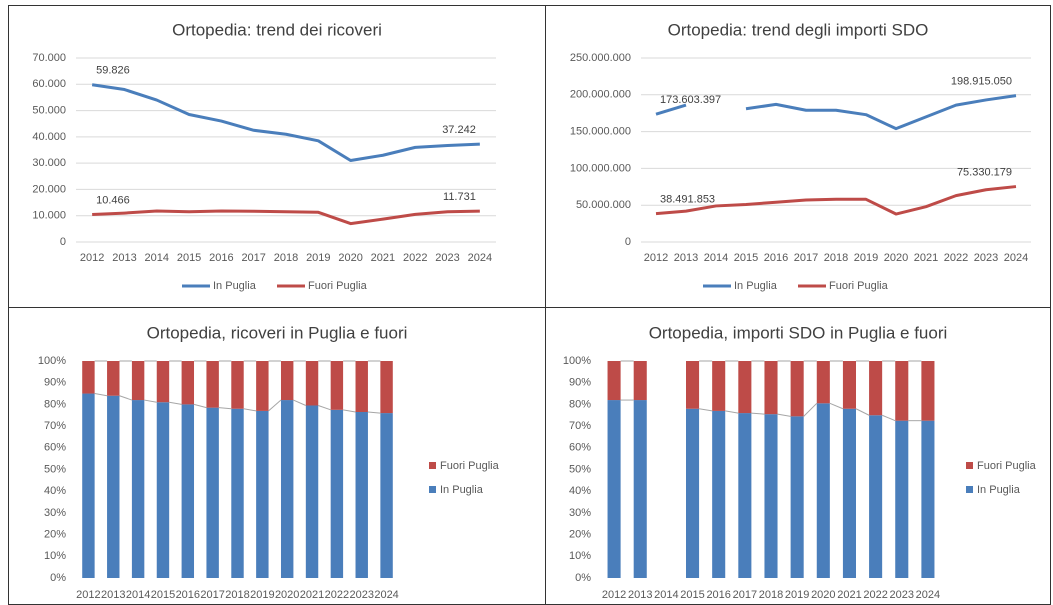 Image resolution: width=1053 pixels, height=605 pixels. Describe the element at coordinates (797, 595) in the screenshot. I see `x-tick-label: 2019` at that location.